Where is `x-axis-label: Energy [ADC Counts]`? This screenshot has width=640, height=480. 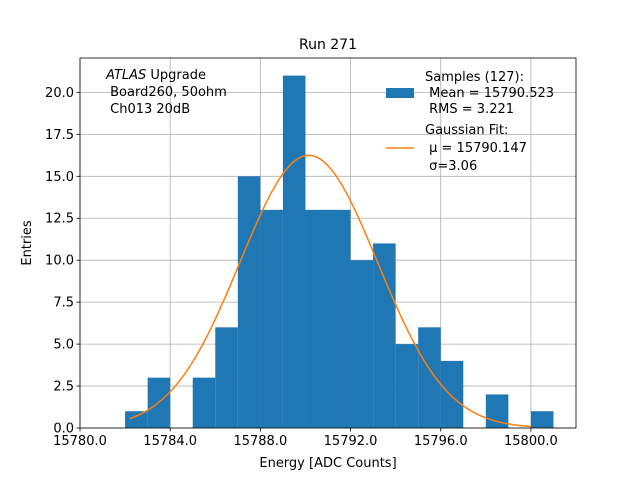 x-axis-label: Energy [ADC Counts] is located at coordinates (327, 463).